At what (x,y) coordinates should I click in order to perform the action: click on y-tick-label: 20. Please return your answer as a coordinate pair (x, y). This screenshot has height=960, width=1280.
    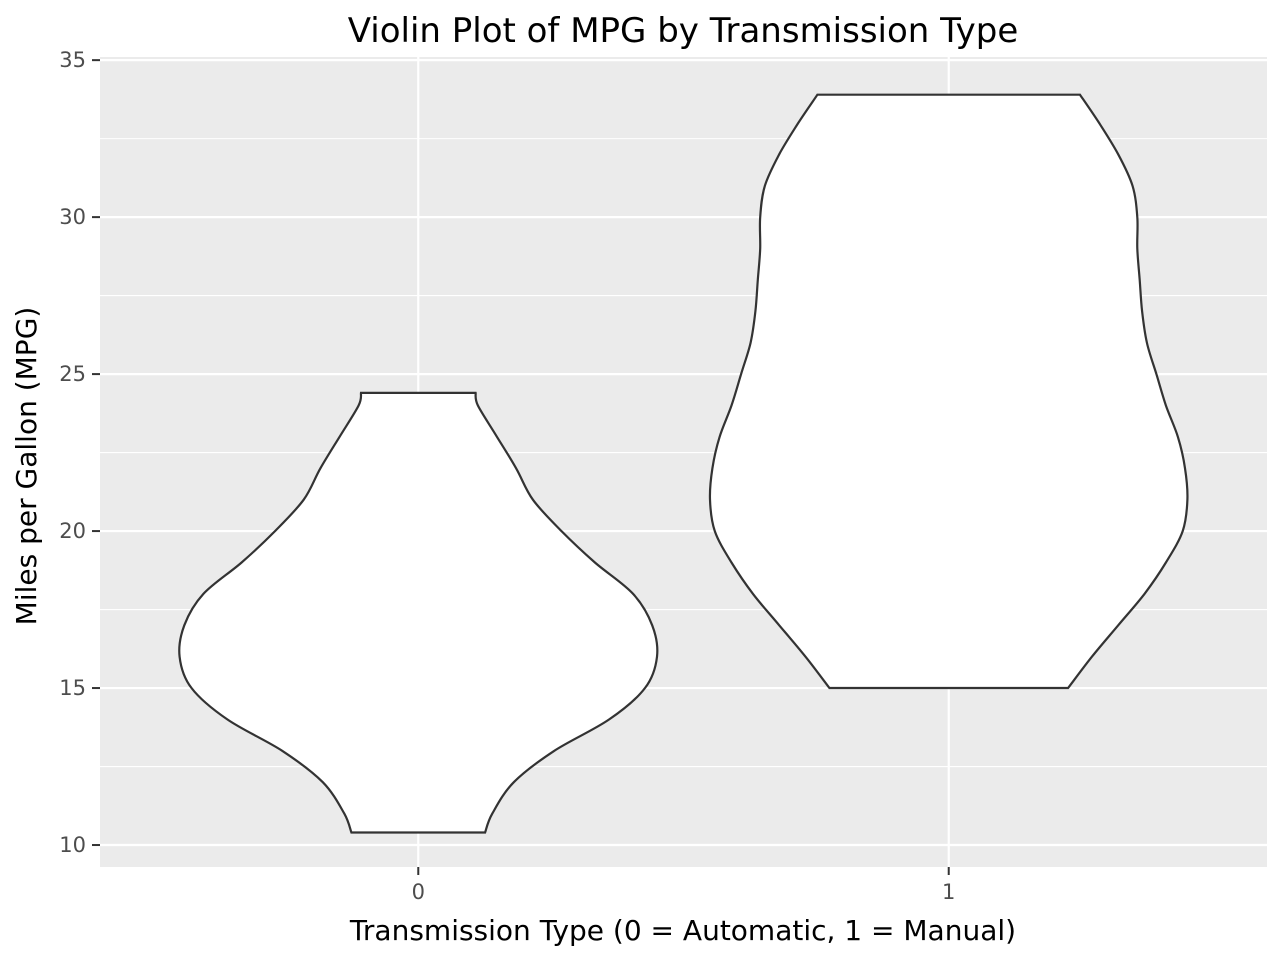
    Looking at the image, I should click on (72, 531).